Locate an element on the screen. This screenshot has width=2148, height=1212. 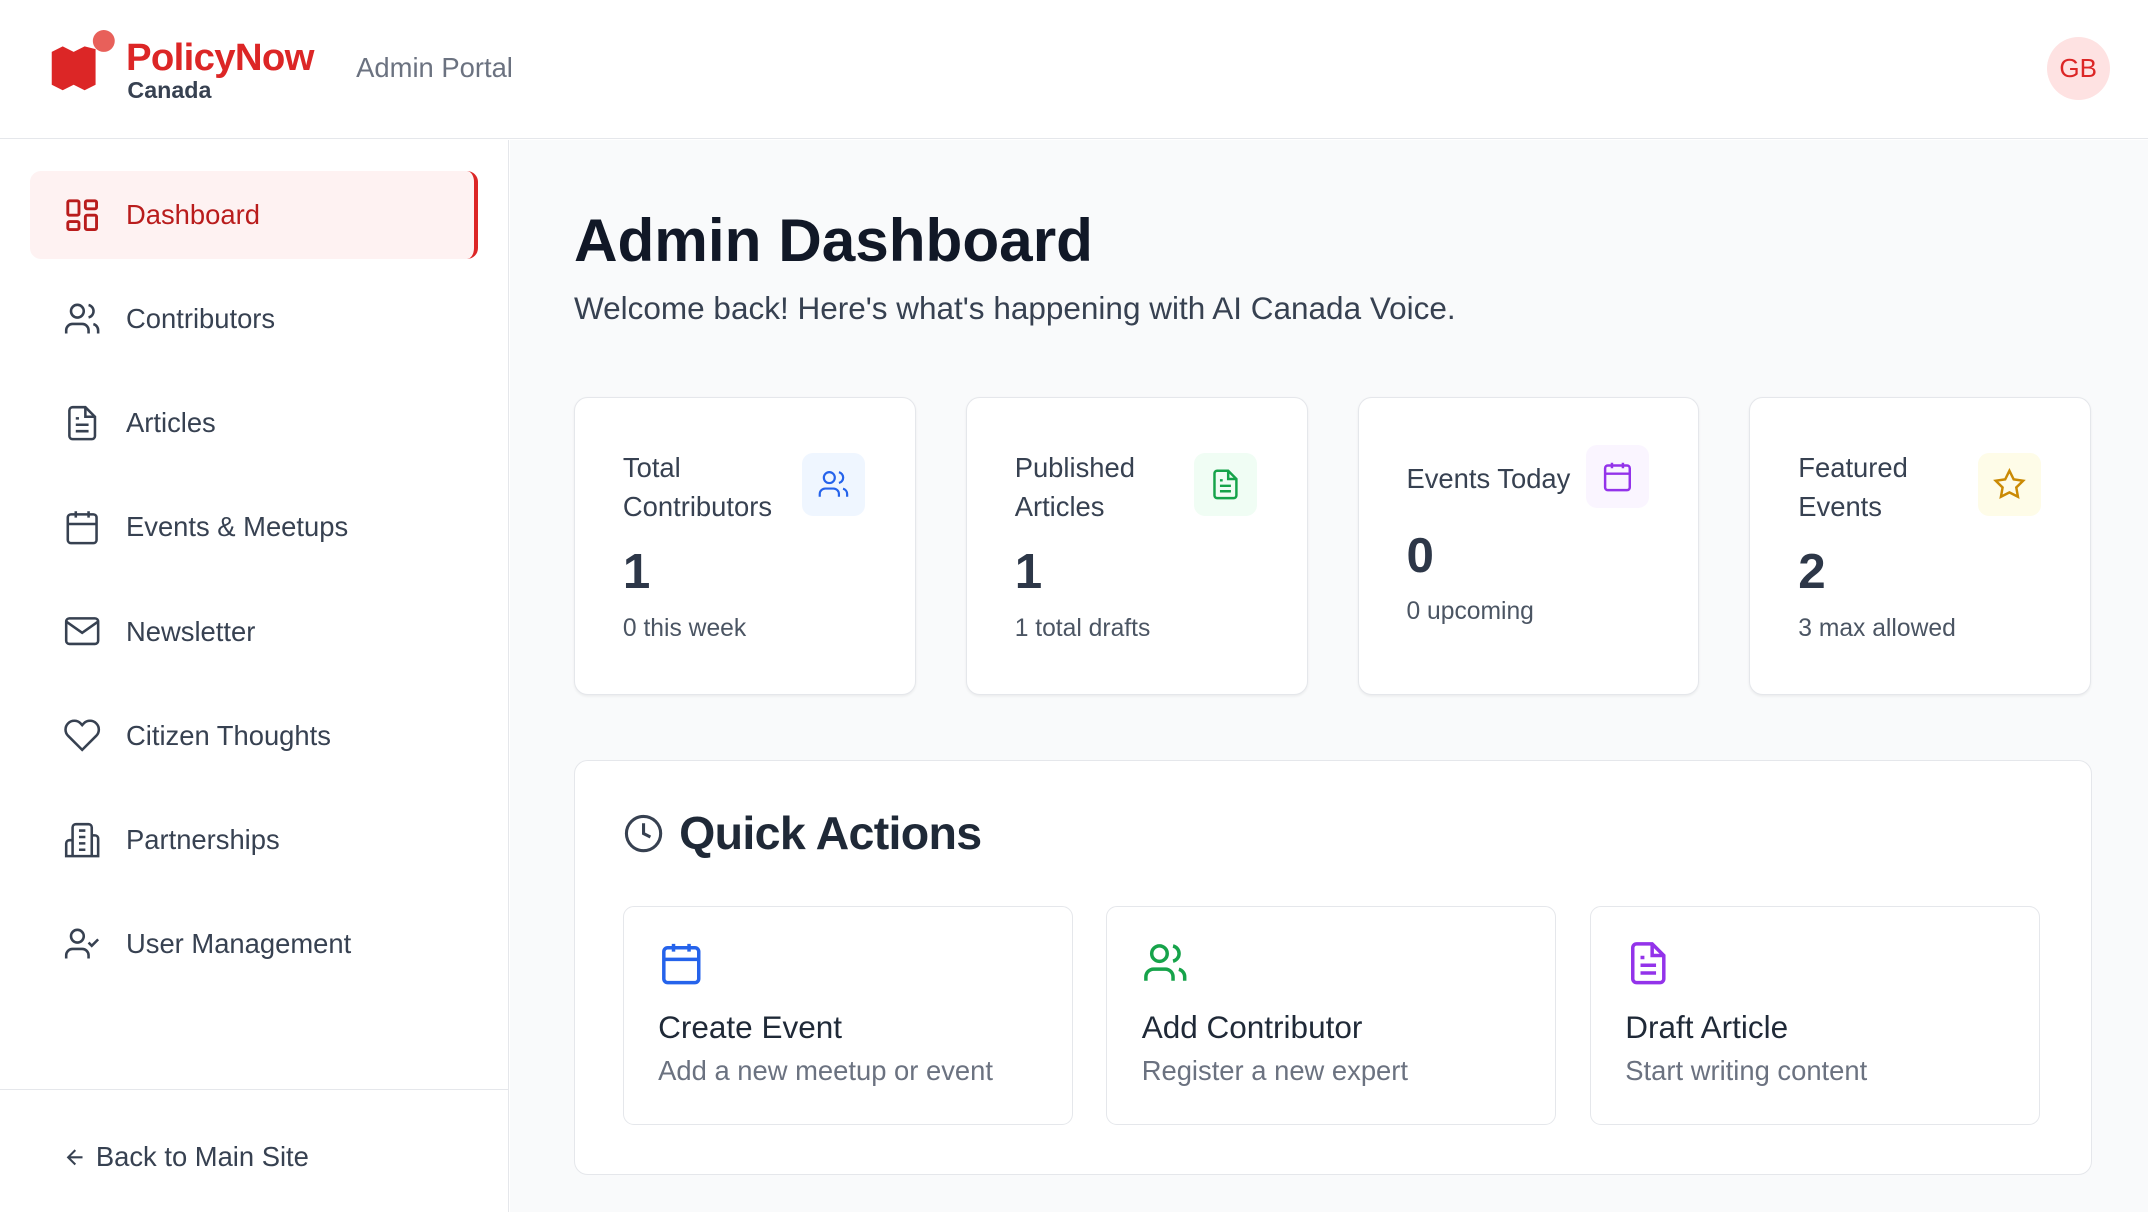
stat-label: Published Articles is located at coordinates (1074, 487).